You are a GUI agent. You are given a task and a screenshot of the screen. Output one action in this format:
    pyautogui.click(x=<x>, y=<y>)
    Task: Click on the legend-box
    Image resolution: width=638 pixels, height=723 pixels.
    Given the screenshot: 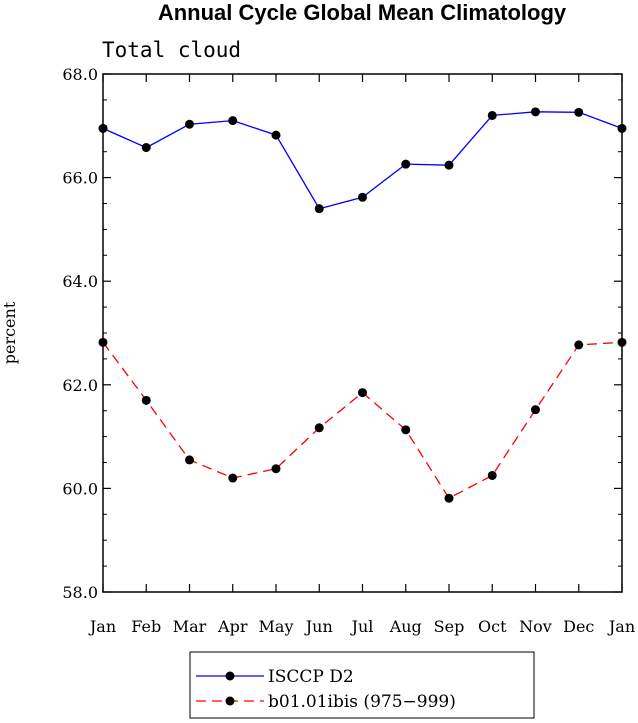 What is the action you would take?
    pyautogui.click(x=362, y=685)
    